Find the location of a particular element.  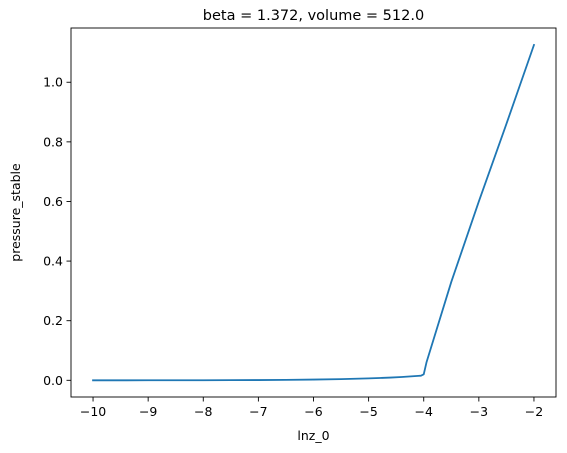

x-tick-label: −5 is located at coordinates (368, 411).